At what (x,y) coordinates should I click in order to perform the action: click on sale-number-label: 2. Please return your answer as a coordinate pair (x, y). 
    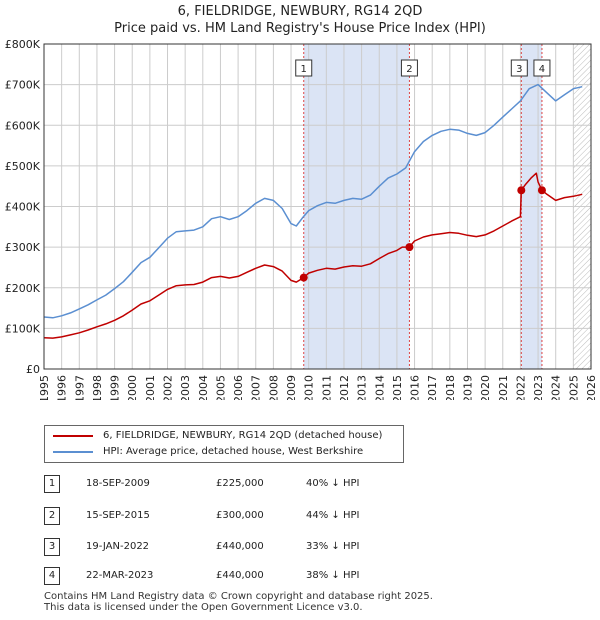
    Looking at the image, I should click on (409, 69).